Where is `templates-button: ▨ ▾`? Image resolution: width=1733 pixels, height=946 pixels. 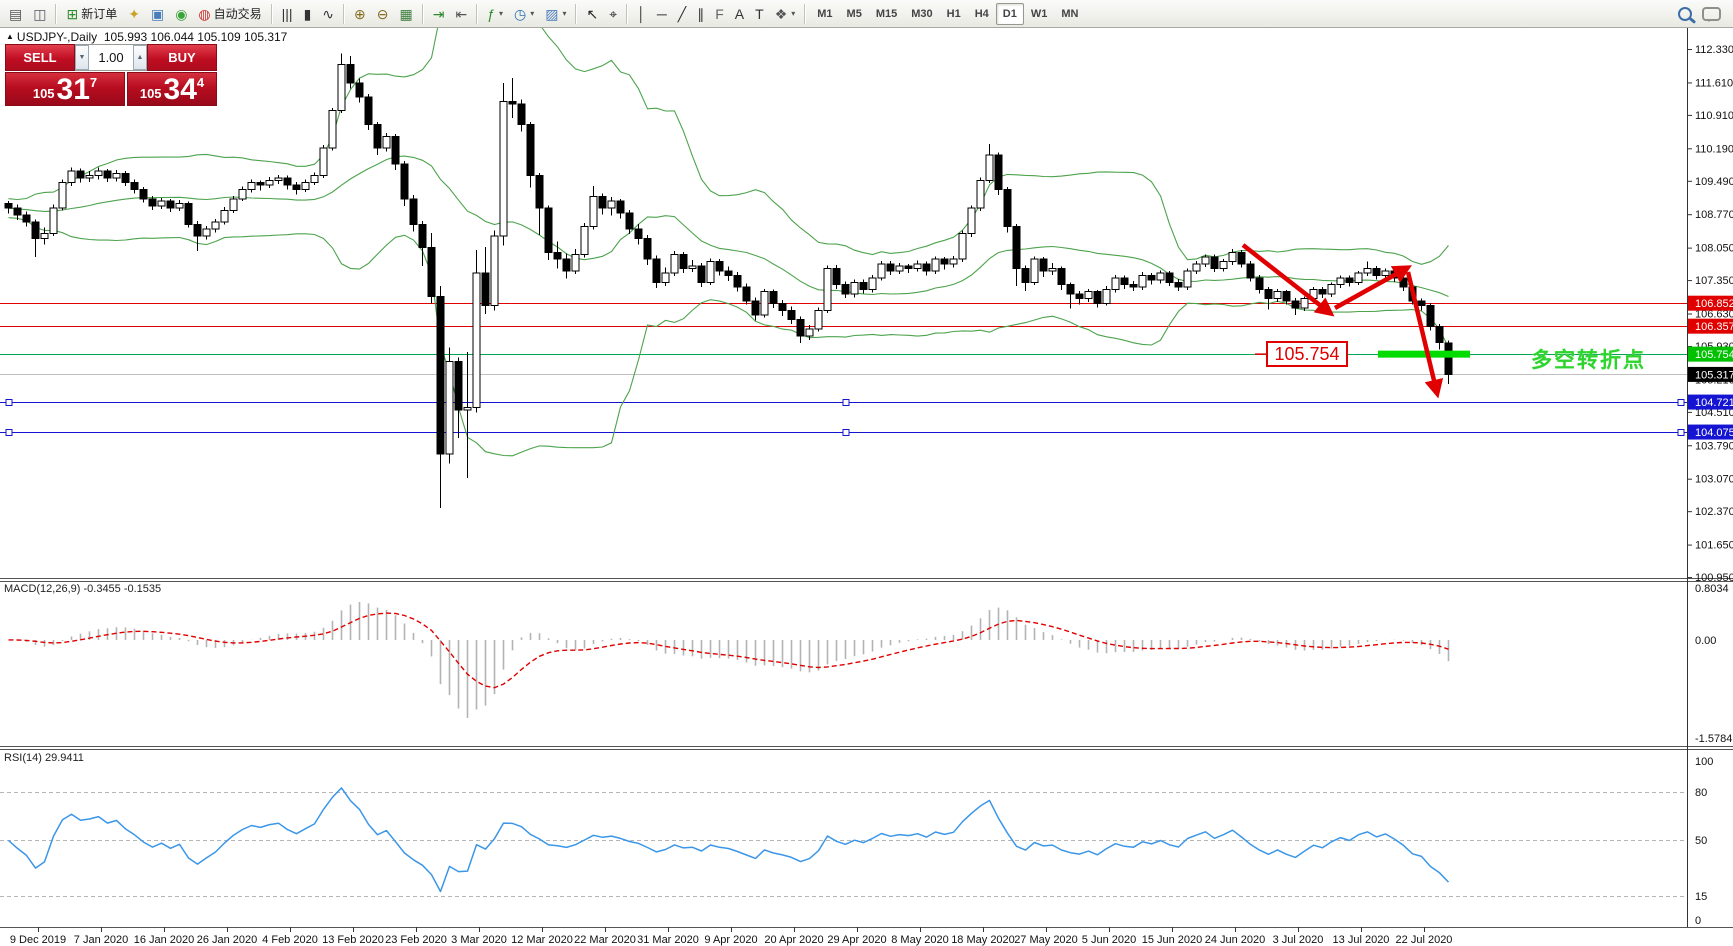
templates-button: ▨ ▾ is located at coordinates (555, 14).